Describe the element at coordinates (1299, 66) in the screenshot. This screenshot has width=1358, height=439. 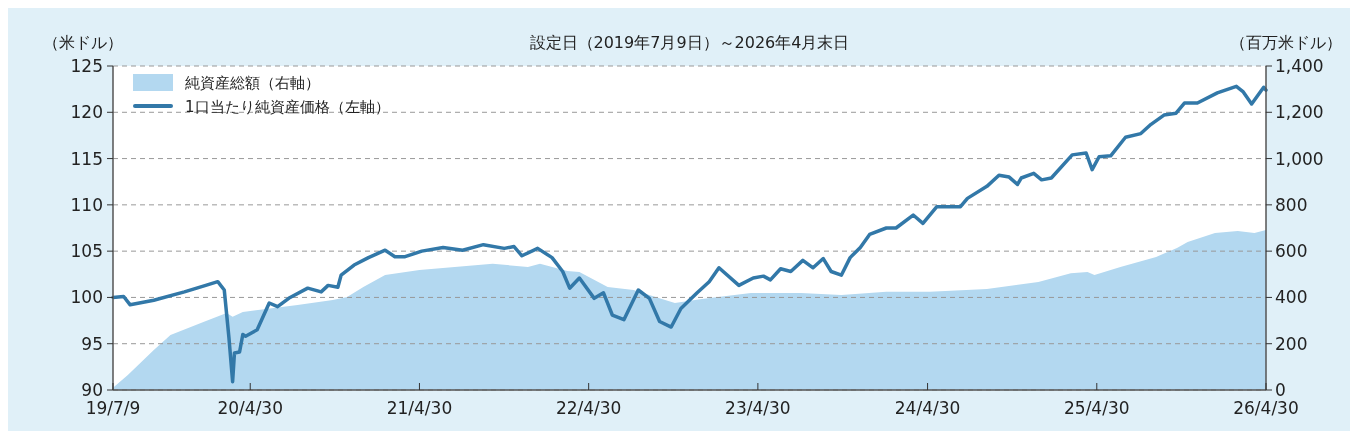
I see `y2-tick-label: 1,400` at that location.